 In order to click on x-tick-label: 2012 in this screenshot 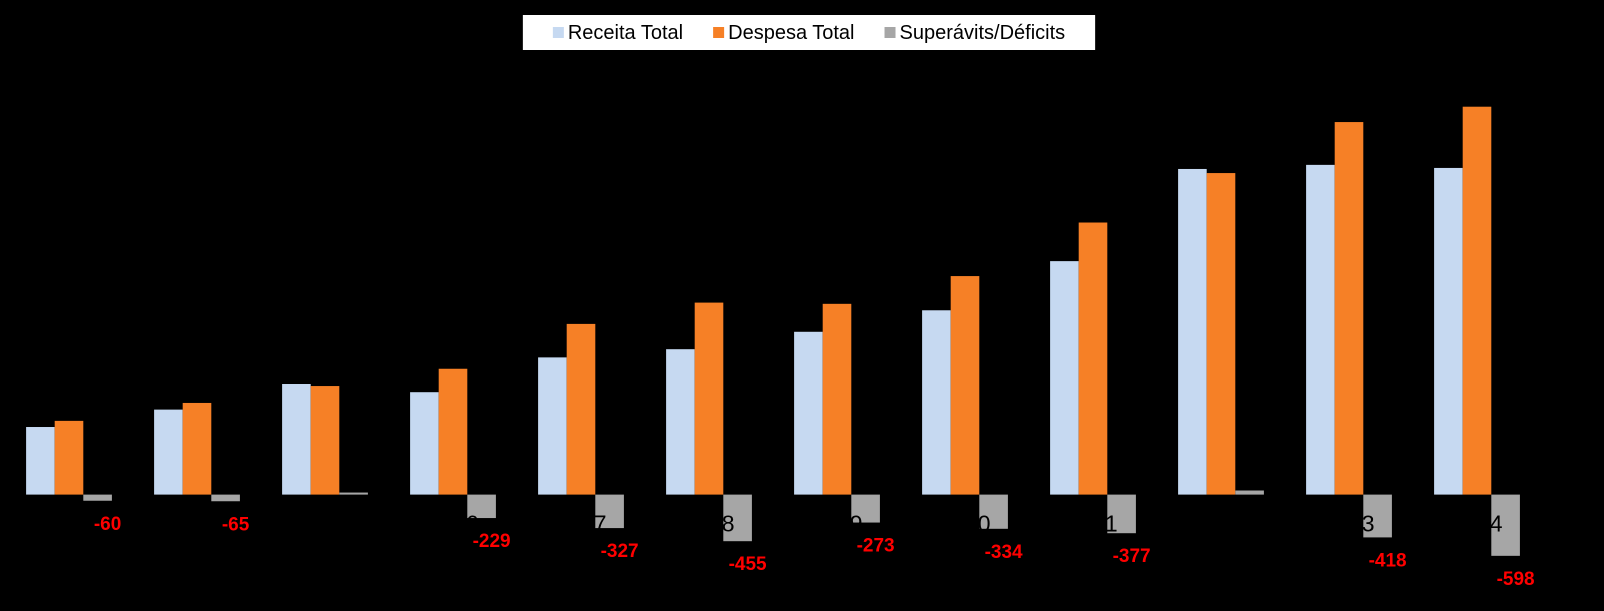, I will do `click(1220, 524)`.